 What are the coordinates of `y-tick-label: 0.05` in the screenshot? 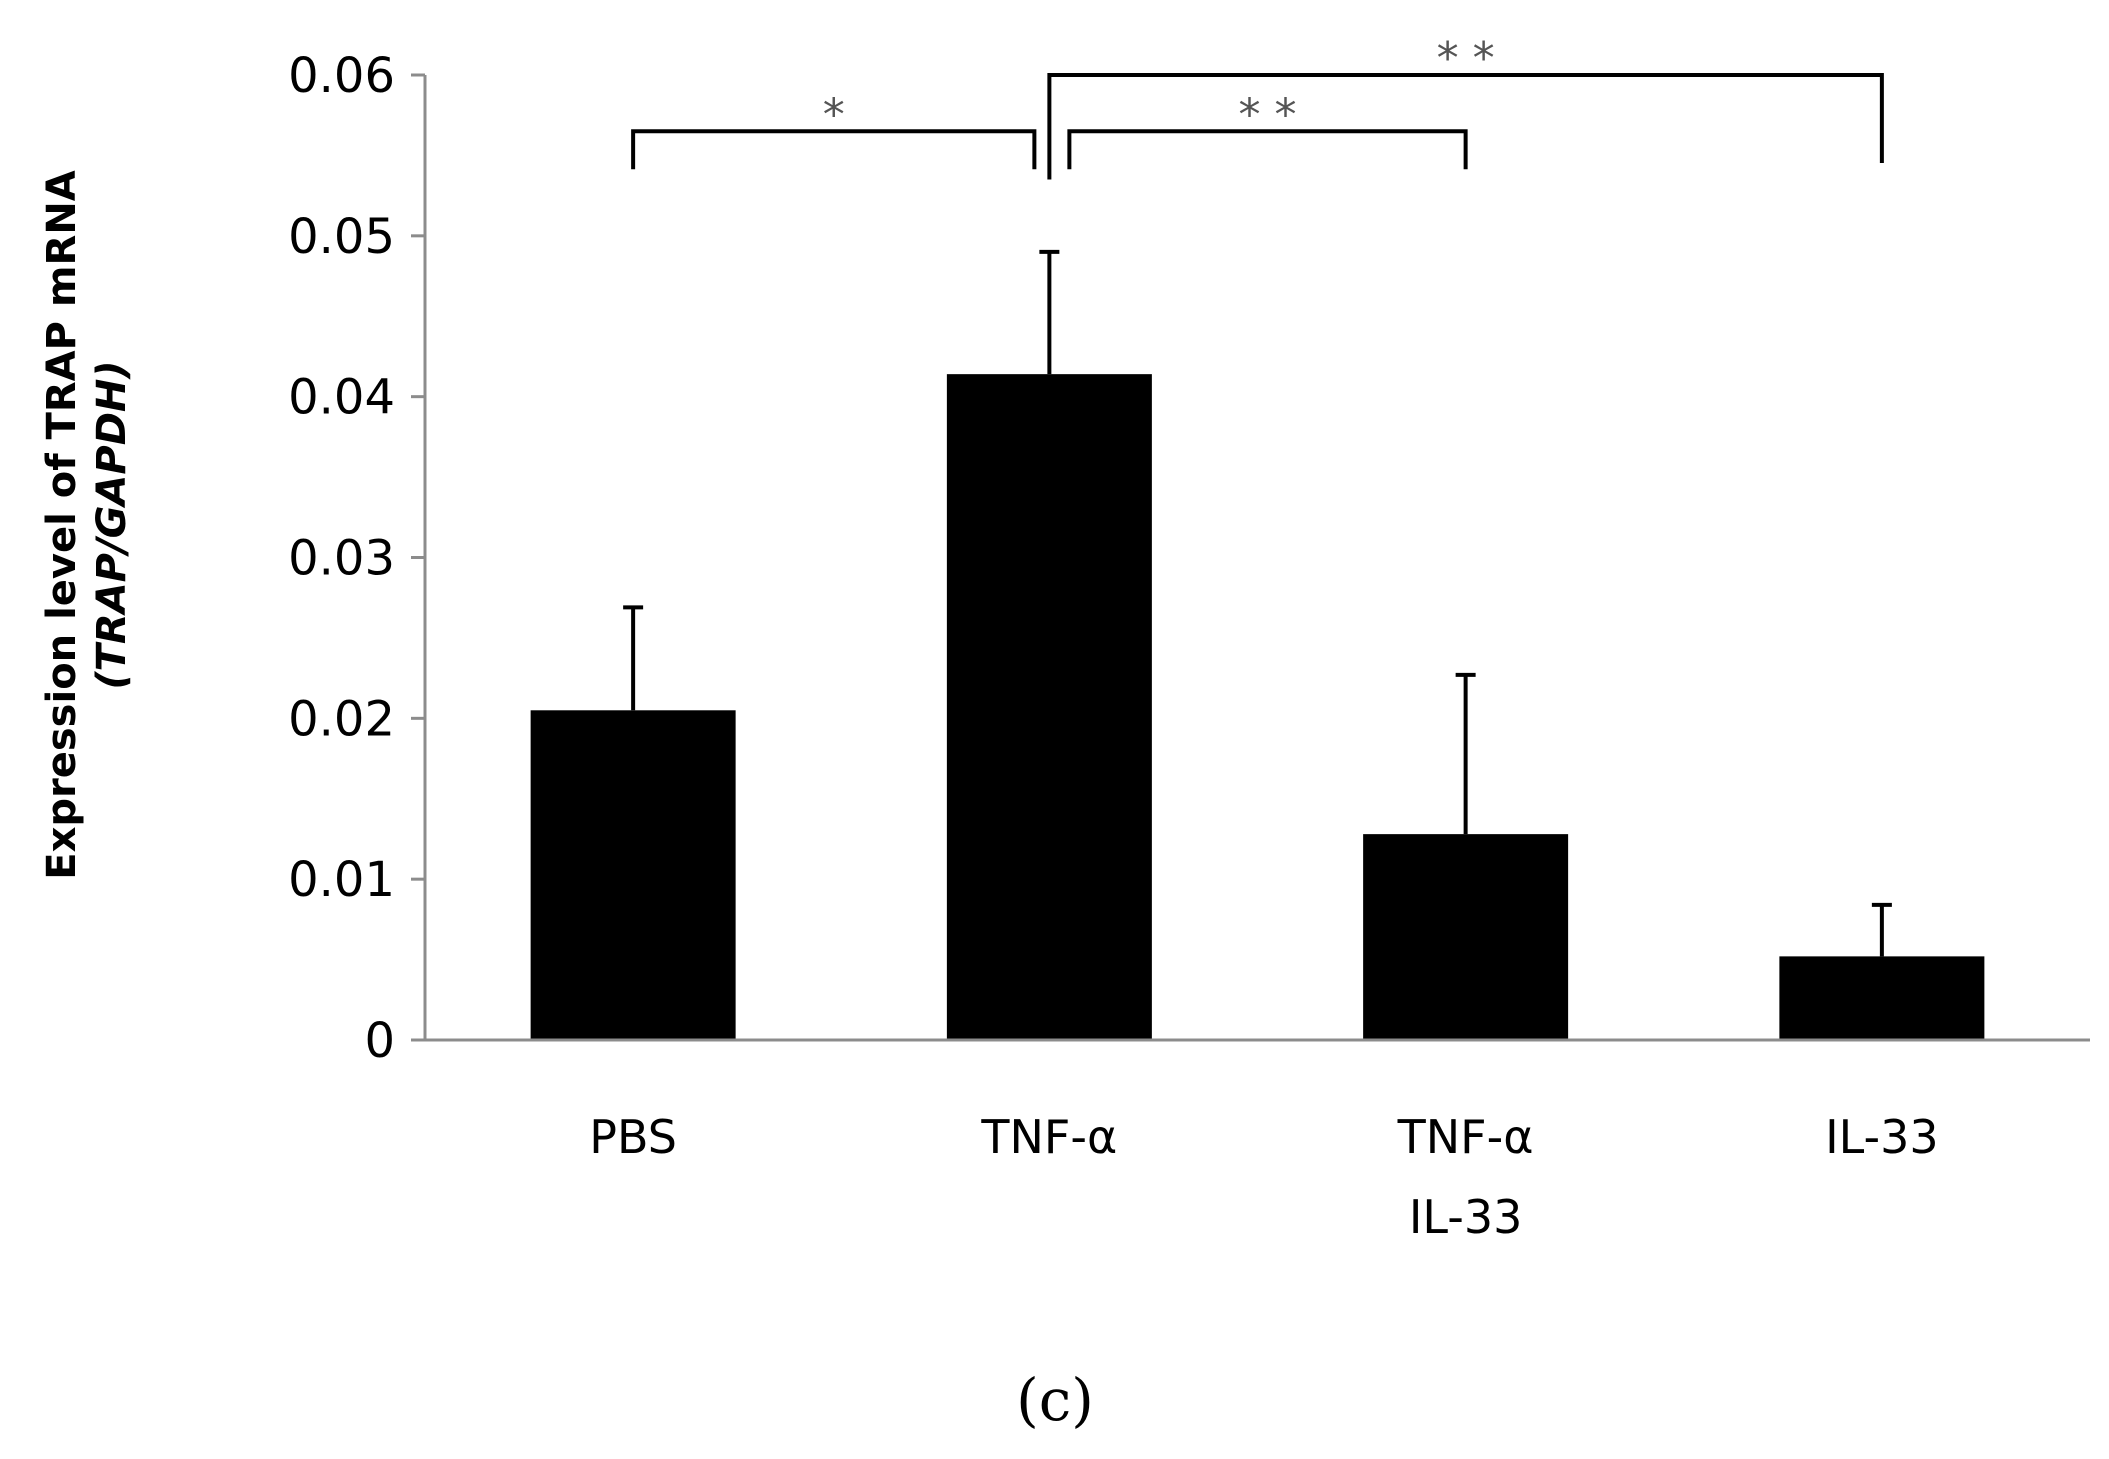 It's located at (341, 237).